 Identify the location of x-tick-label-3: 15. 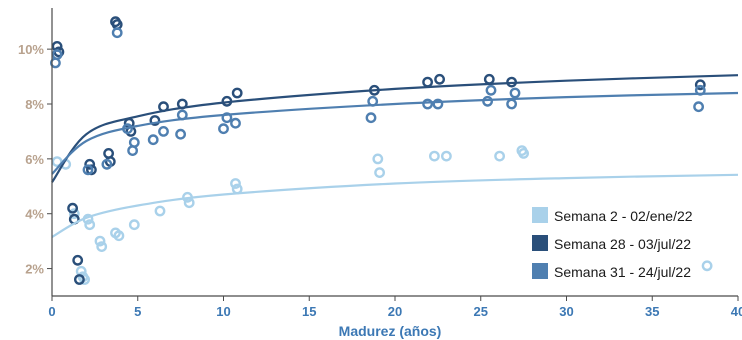
(309, 311).